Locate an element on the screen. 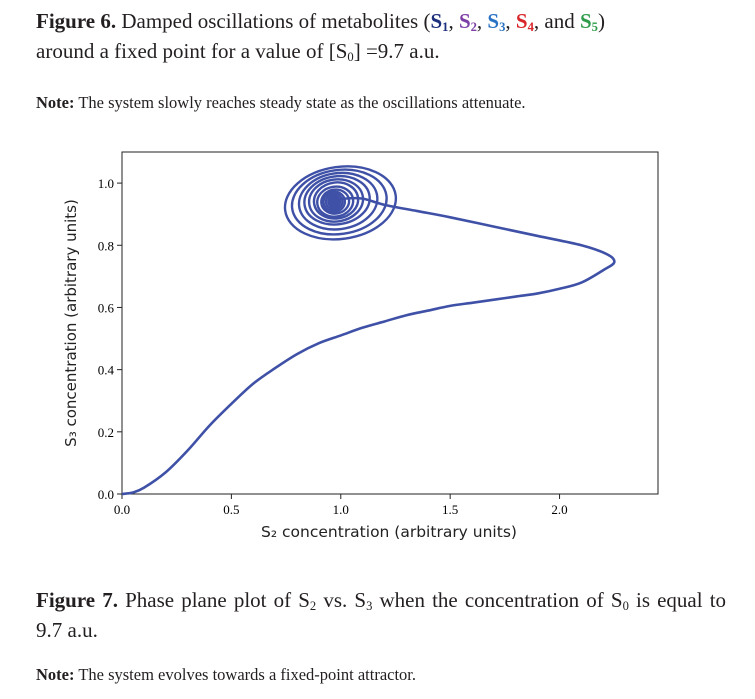  x-axis-ticks: 0.0 0.5 1.0 1.5 2.0 is located at coordinates (341, 505).